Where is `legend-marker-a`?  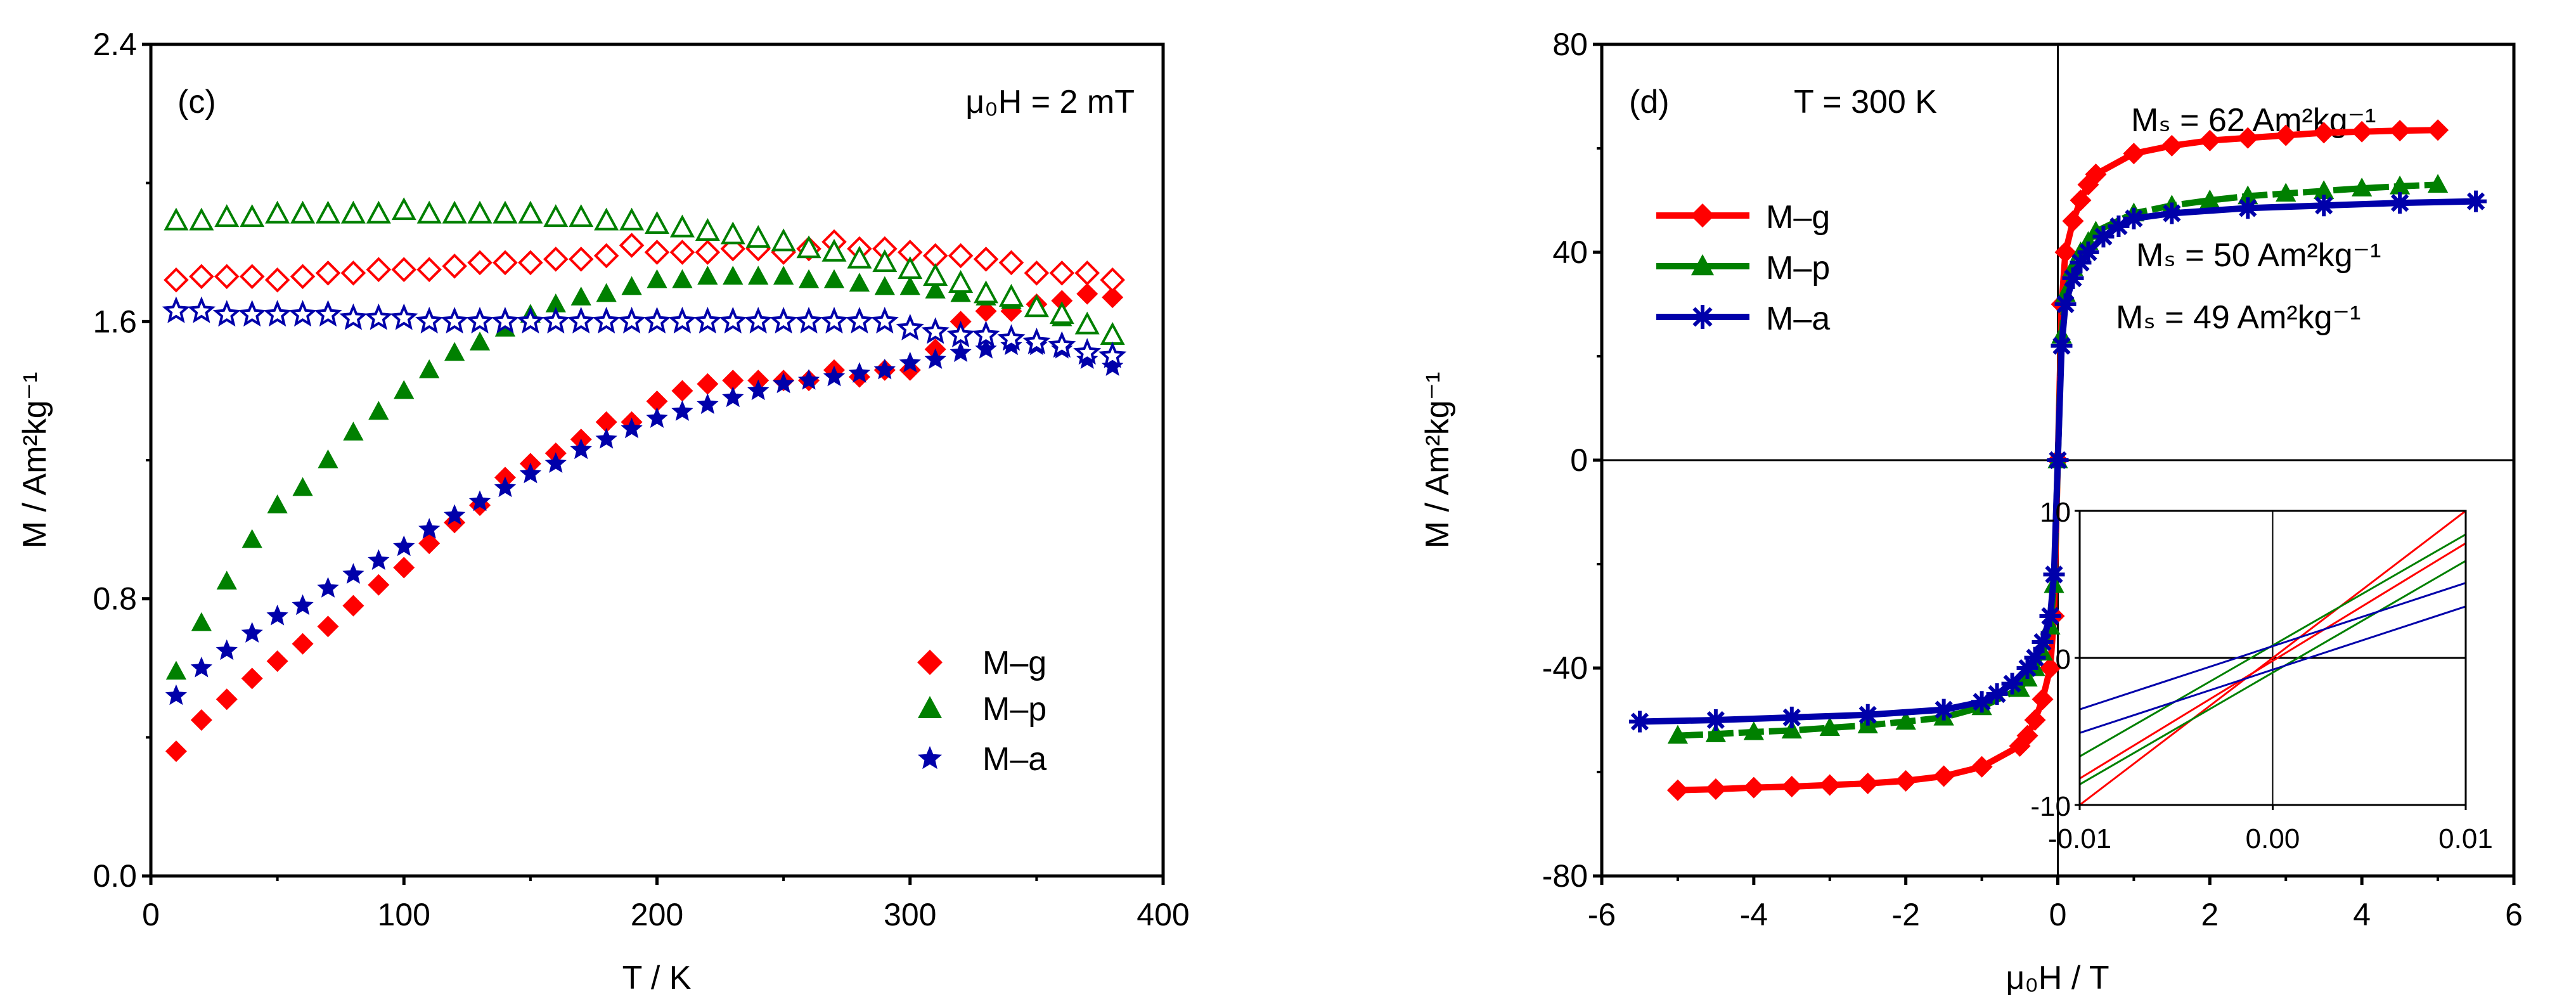
legend-marker-a is located at coordinates (930, 757).